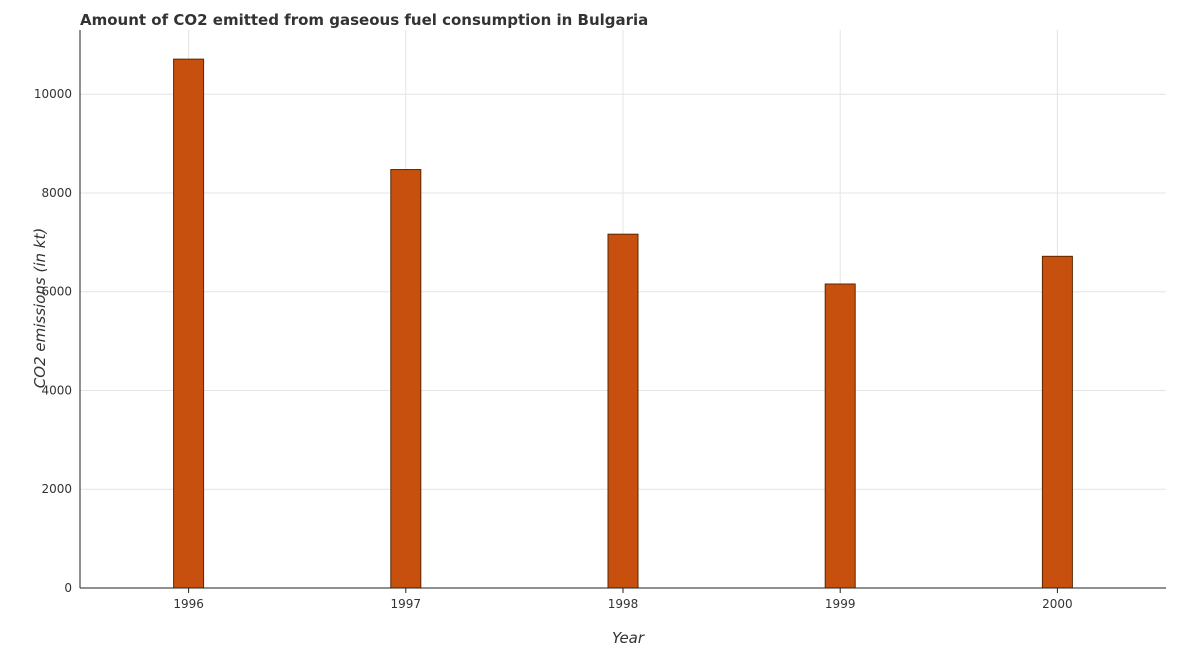 The width and height of the screenshot is (1180, 650). Describe the element at coordinates (68, 588) in the screenshot. I see `y-tick-label: 0` at that location.